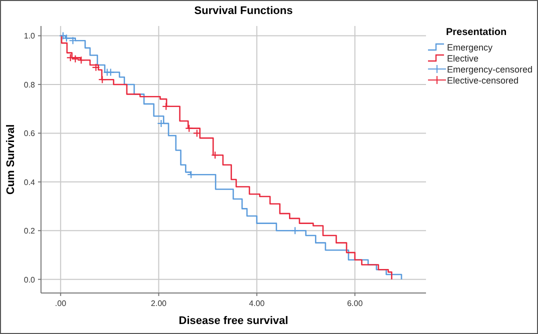 Image resolution: width=538 pixels, height=334 pixels. I want to click on legend-label: Elective-censored, so click(483, 81).